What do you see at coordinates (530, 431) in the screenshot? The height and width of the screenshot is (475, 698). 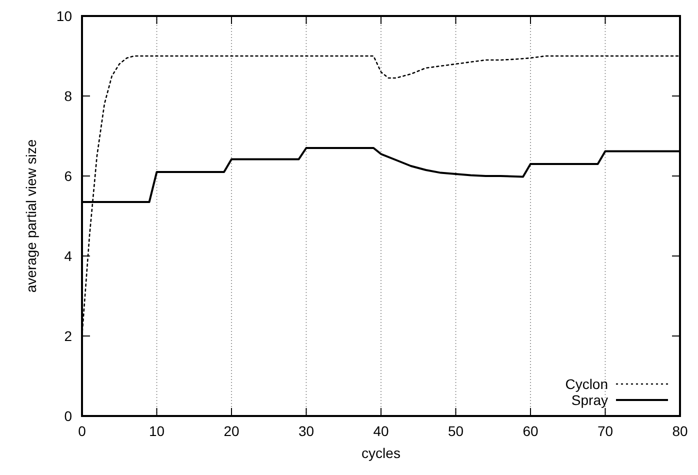 I see `x-tick-label: 60` at bounding box center [530, 431].